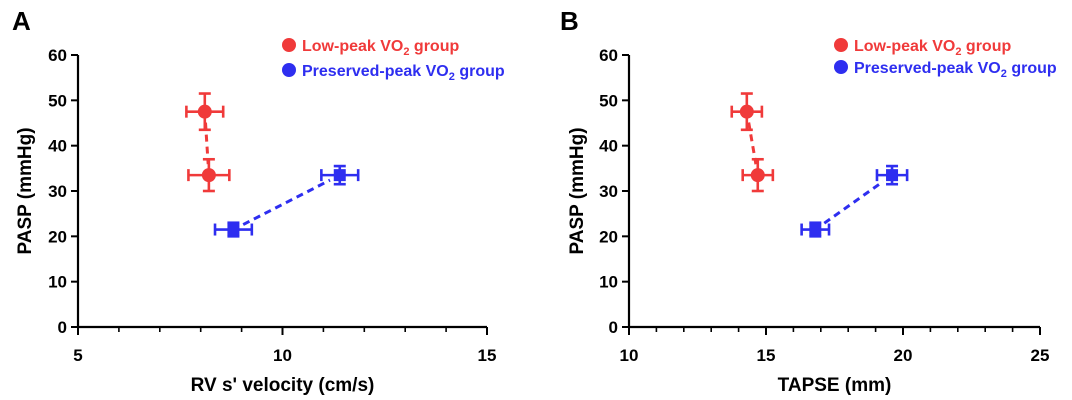 This screenshot has height=400, width=1072. Describe the element at coordinates (1040, 355) in the screenshot. I see `x-tick-label: 25` at that location.